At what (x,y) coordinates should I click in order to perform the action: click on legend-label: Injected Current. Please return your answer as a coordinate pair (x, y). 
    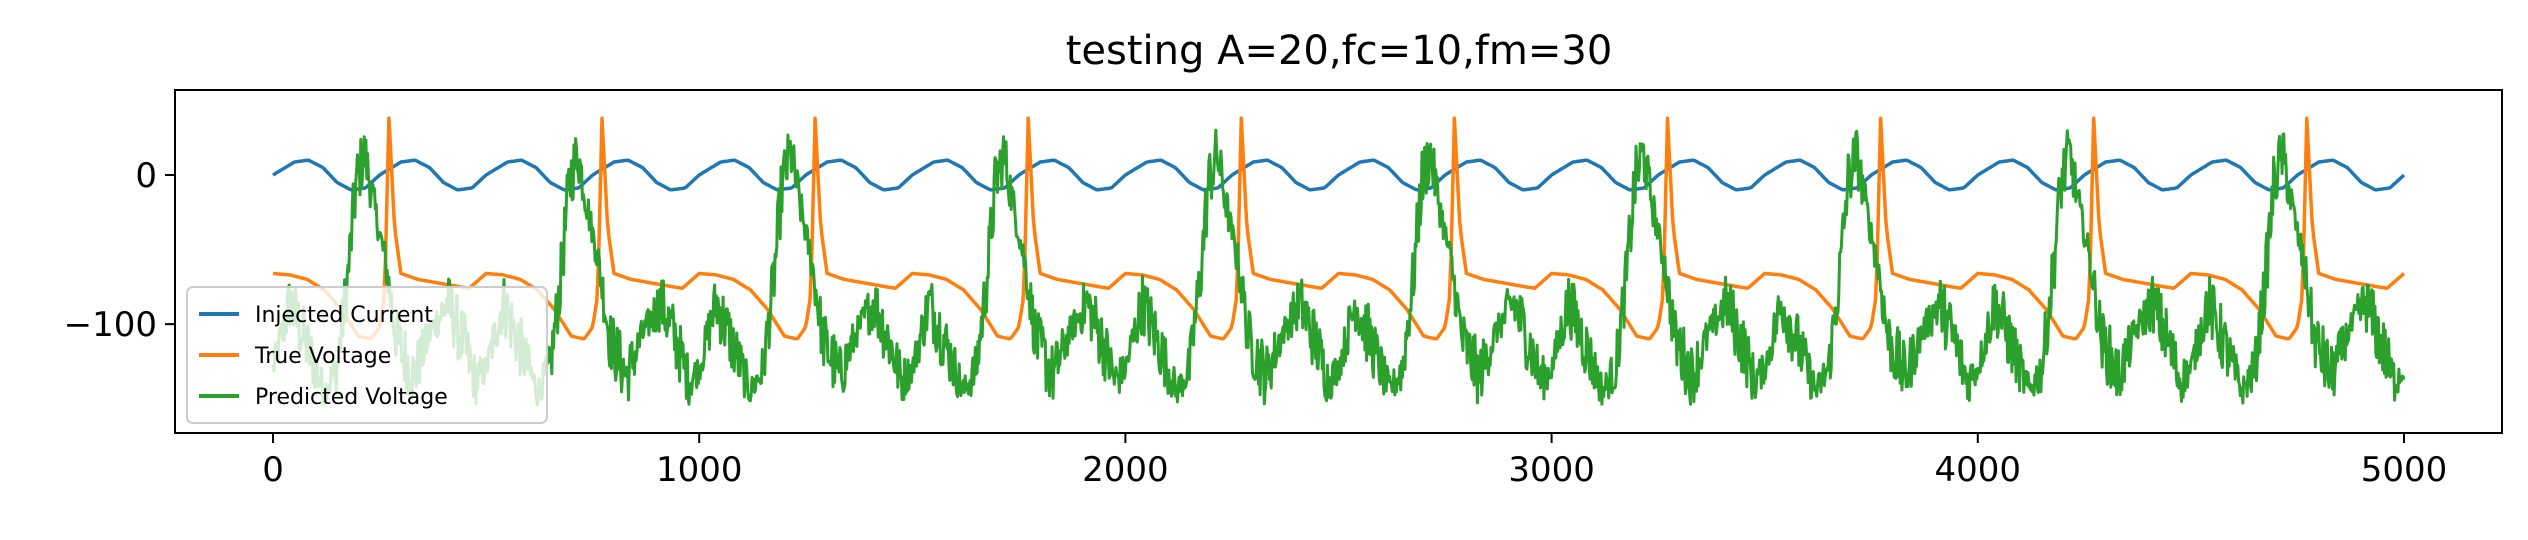
    Looking at the image, I should click on (344, 315).